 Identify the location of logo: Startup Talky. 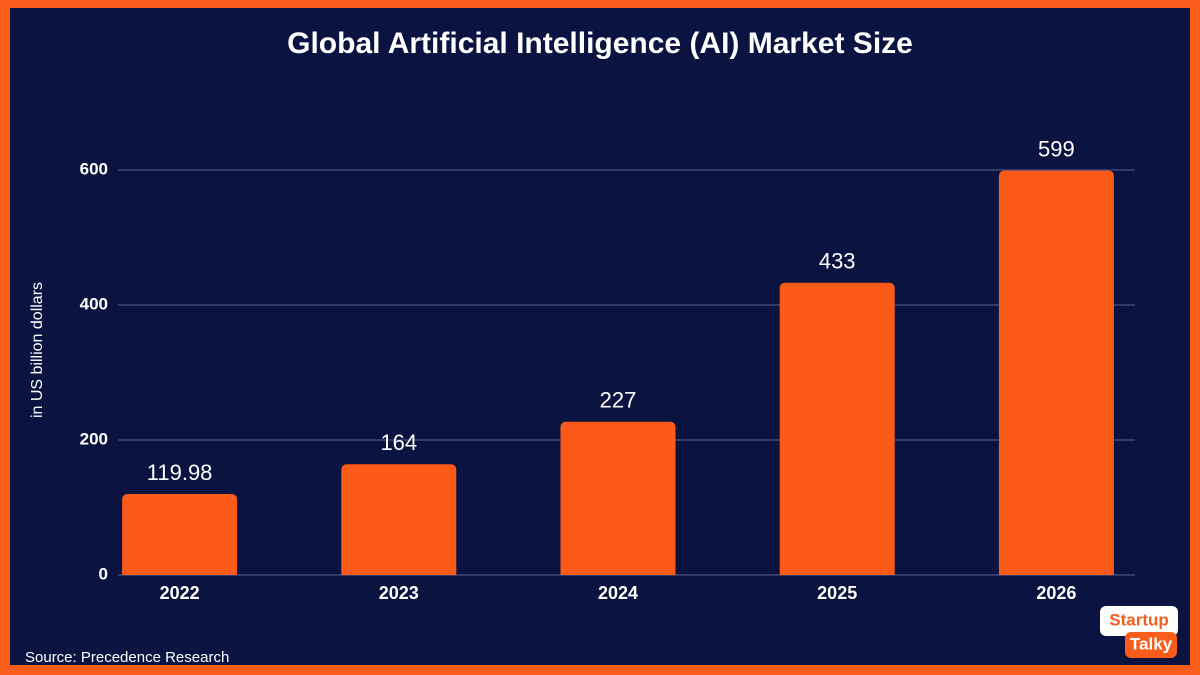
(1139, 632).